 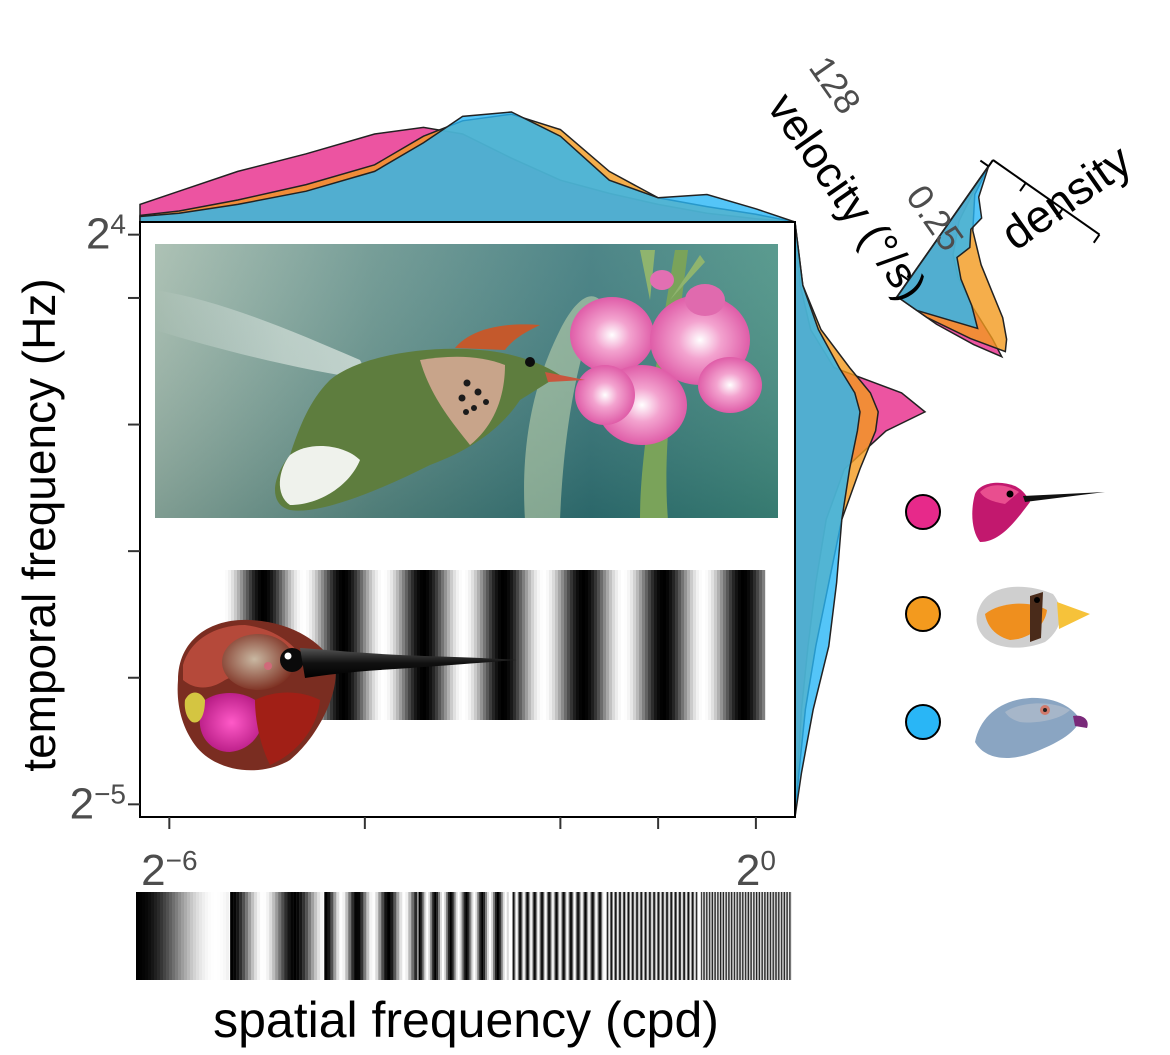 What do you see at coordinates (1060, 213) in the screenshot?
I see `inset-x-tick` at bounding box center [1060, 213].